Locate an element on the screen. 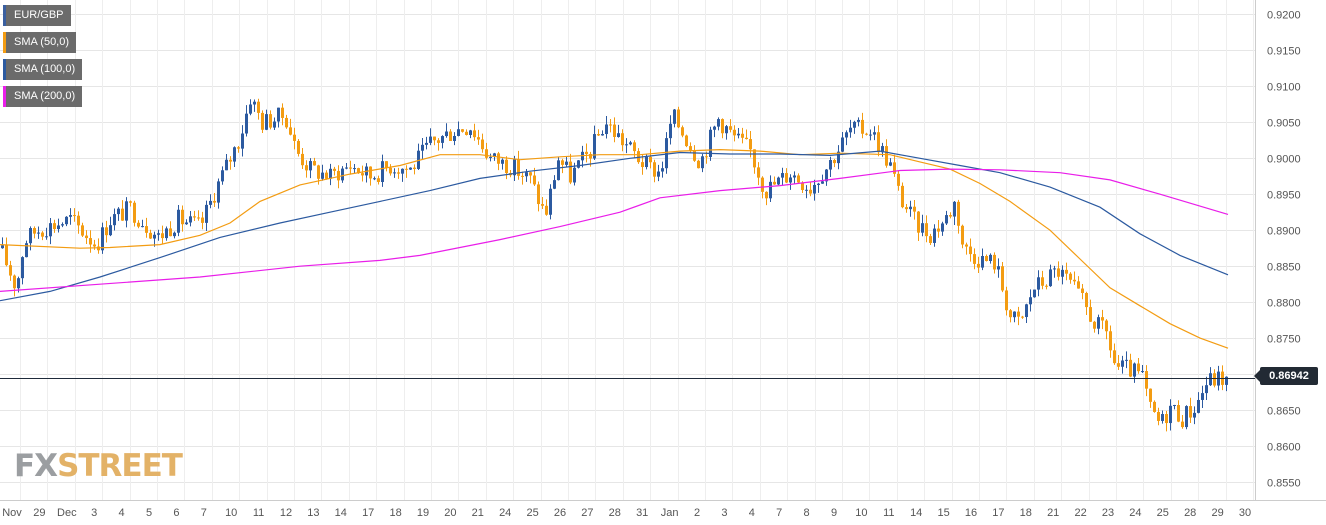  x-tick-label: 17 is located at coordinates (998, 513).